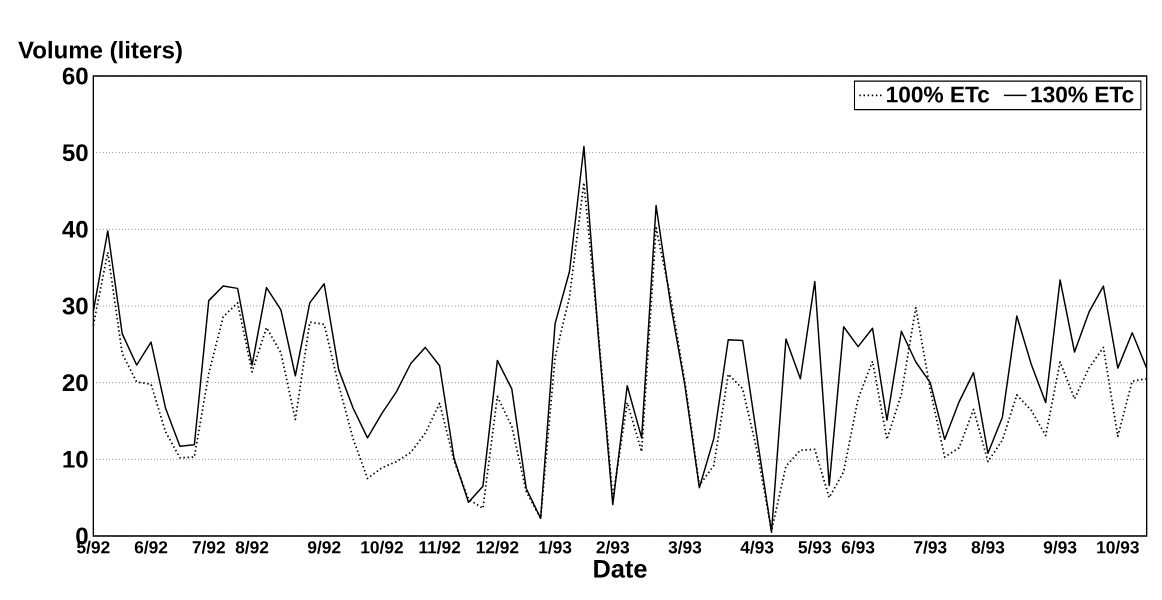  Describe the element at coordinates (685, 547) in the screenshot. I see `x-tick-label: 3/93` at that location.